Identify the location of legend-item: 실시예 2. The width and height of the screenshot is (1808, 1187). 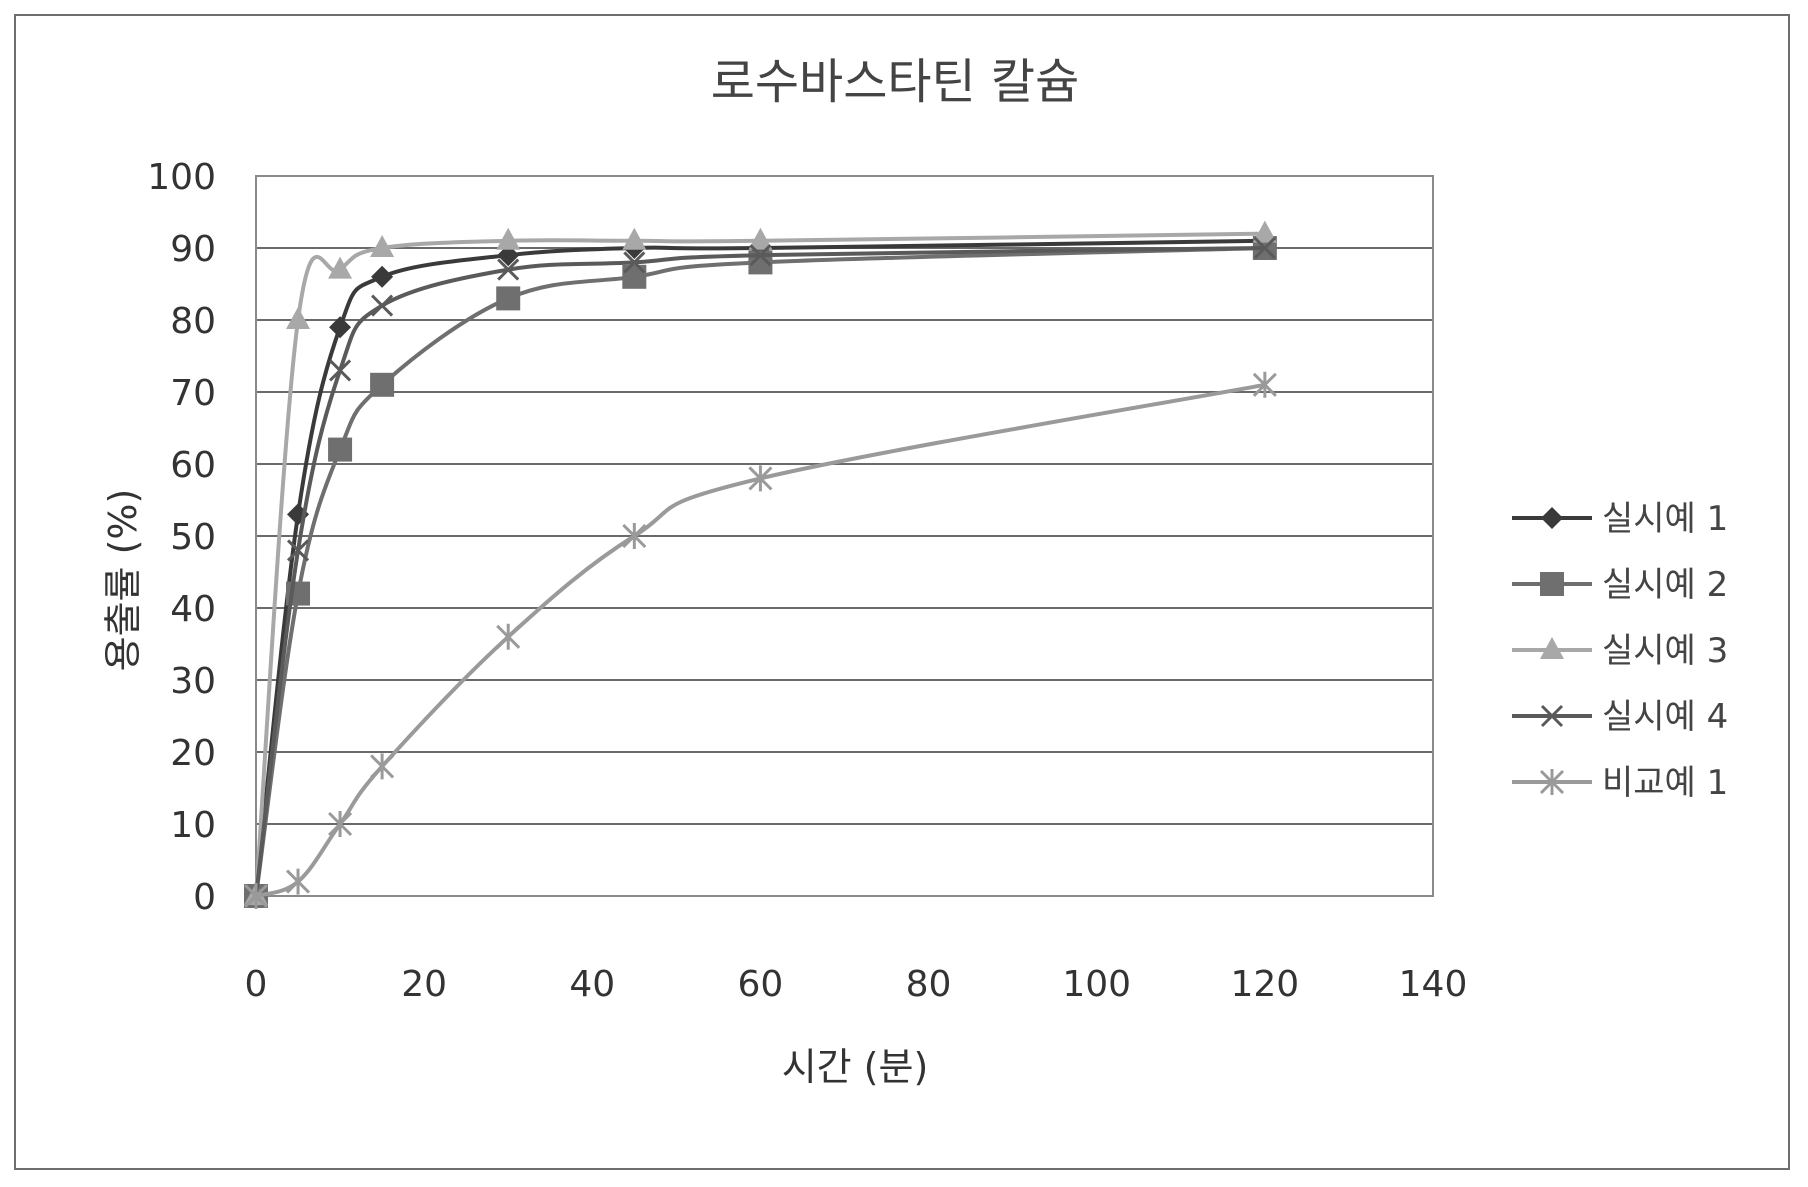
(1620, 585).